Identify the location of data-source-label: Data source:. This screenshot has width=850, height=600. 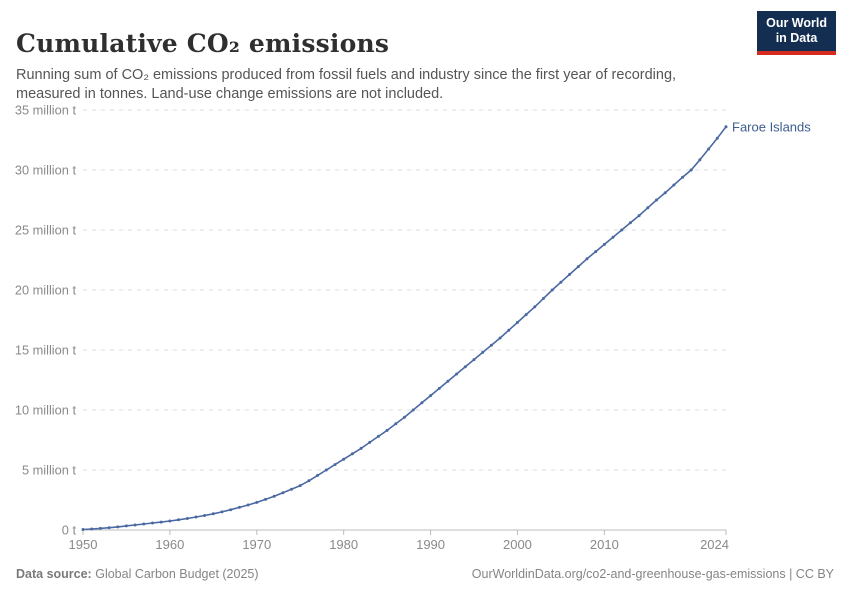
(54, 574).